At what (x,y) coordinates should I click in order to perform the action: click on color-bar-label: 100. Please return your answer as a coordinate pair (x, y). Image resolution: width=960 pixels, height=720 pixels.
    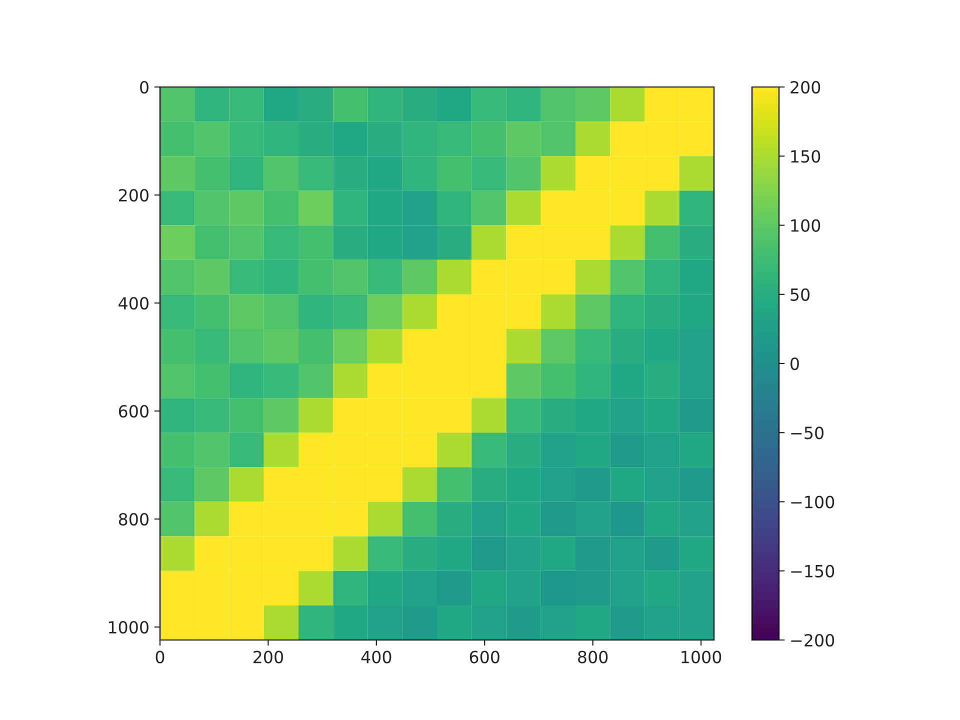
    Looking at the image, I should click on (805, 225).